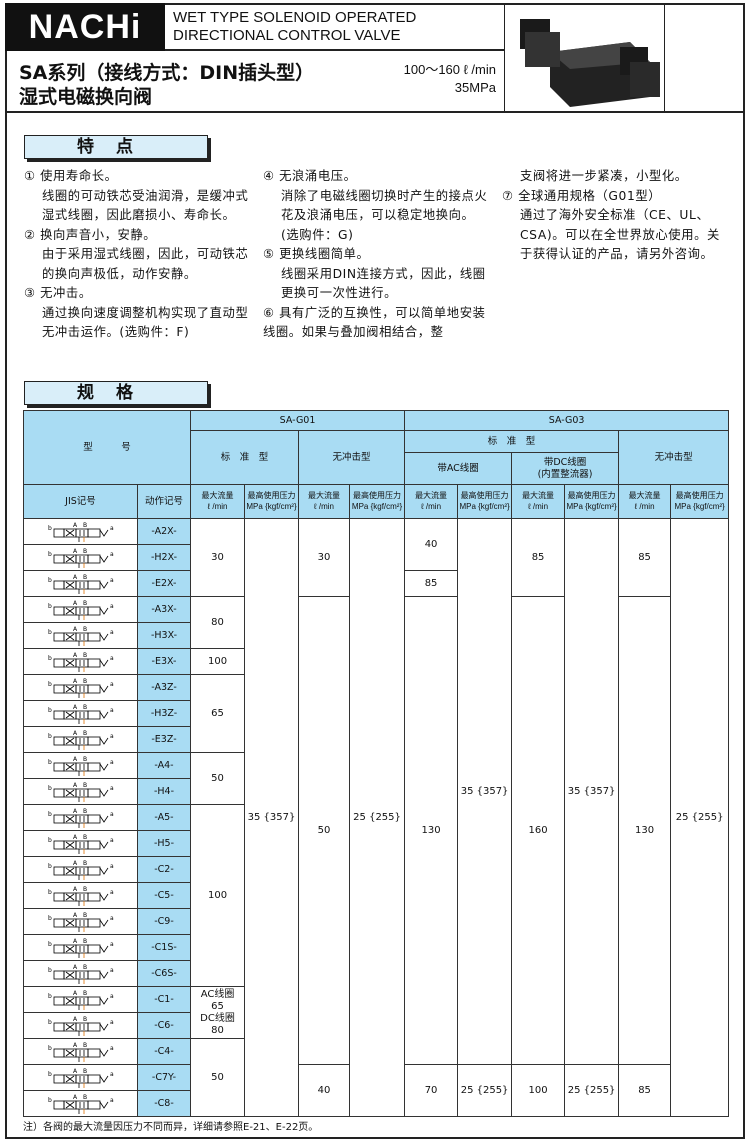 The image size is (750, 1142). What do you see at coordinates (376, 947) in the screenshot?
I see `table-row: b a A B -C1S-` at bounding box center [376, 947].